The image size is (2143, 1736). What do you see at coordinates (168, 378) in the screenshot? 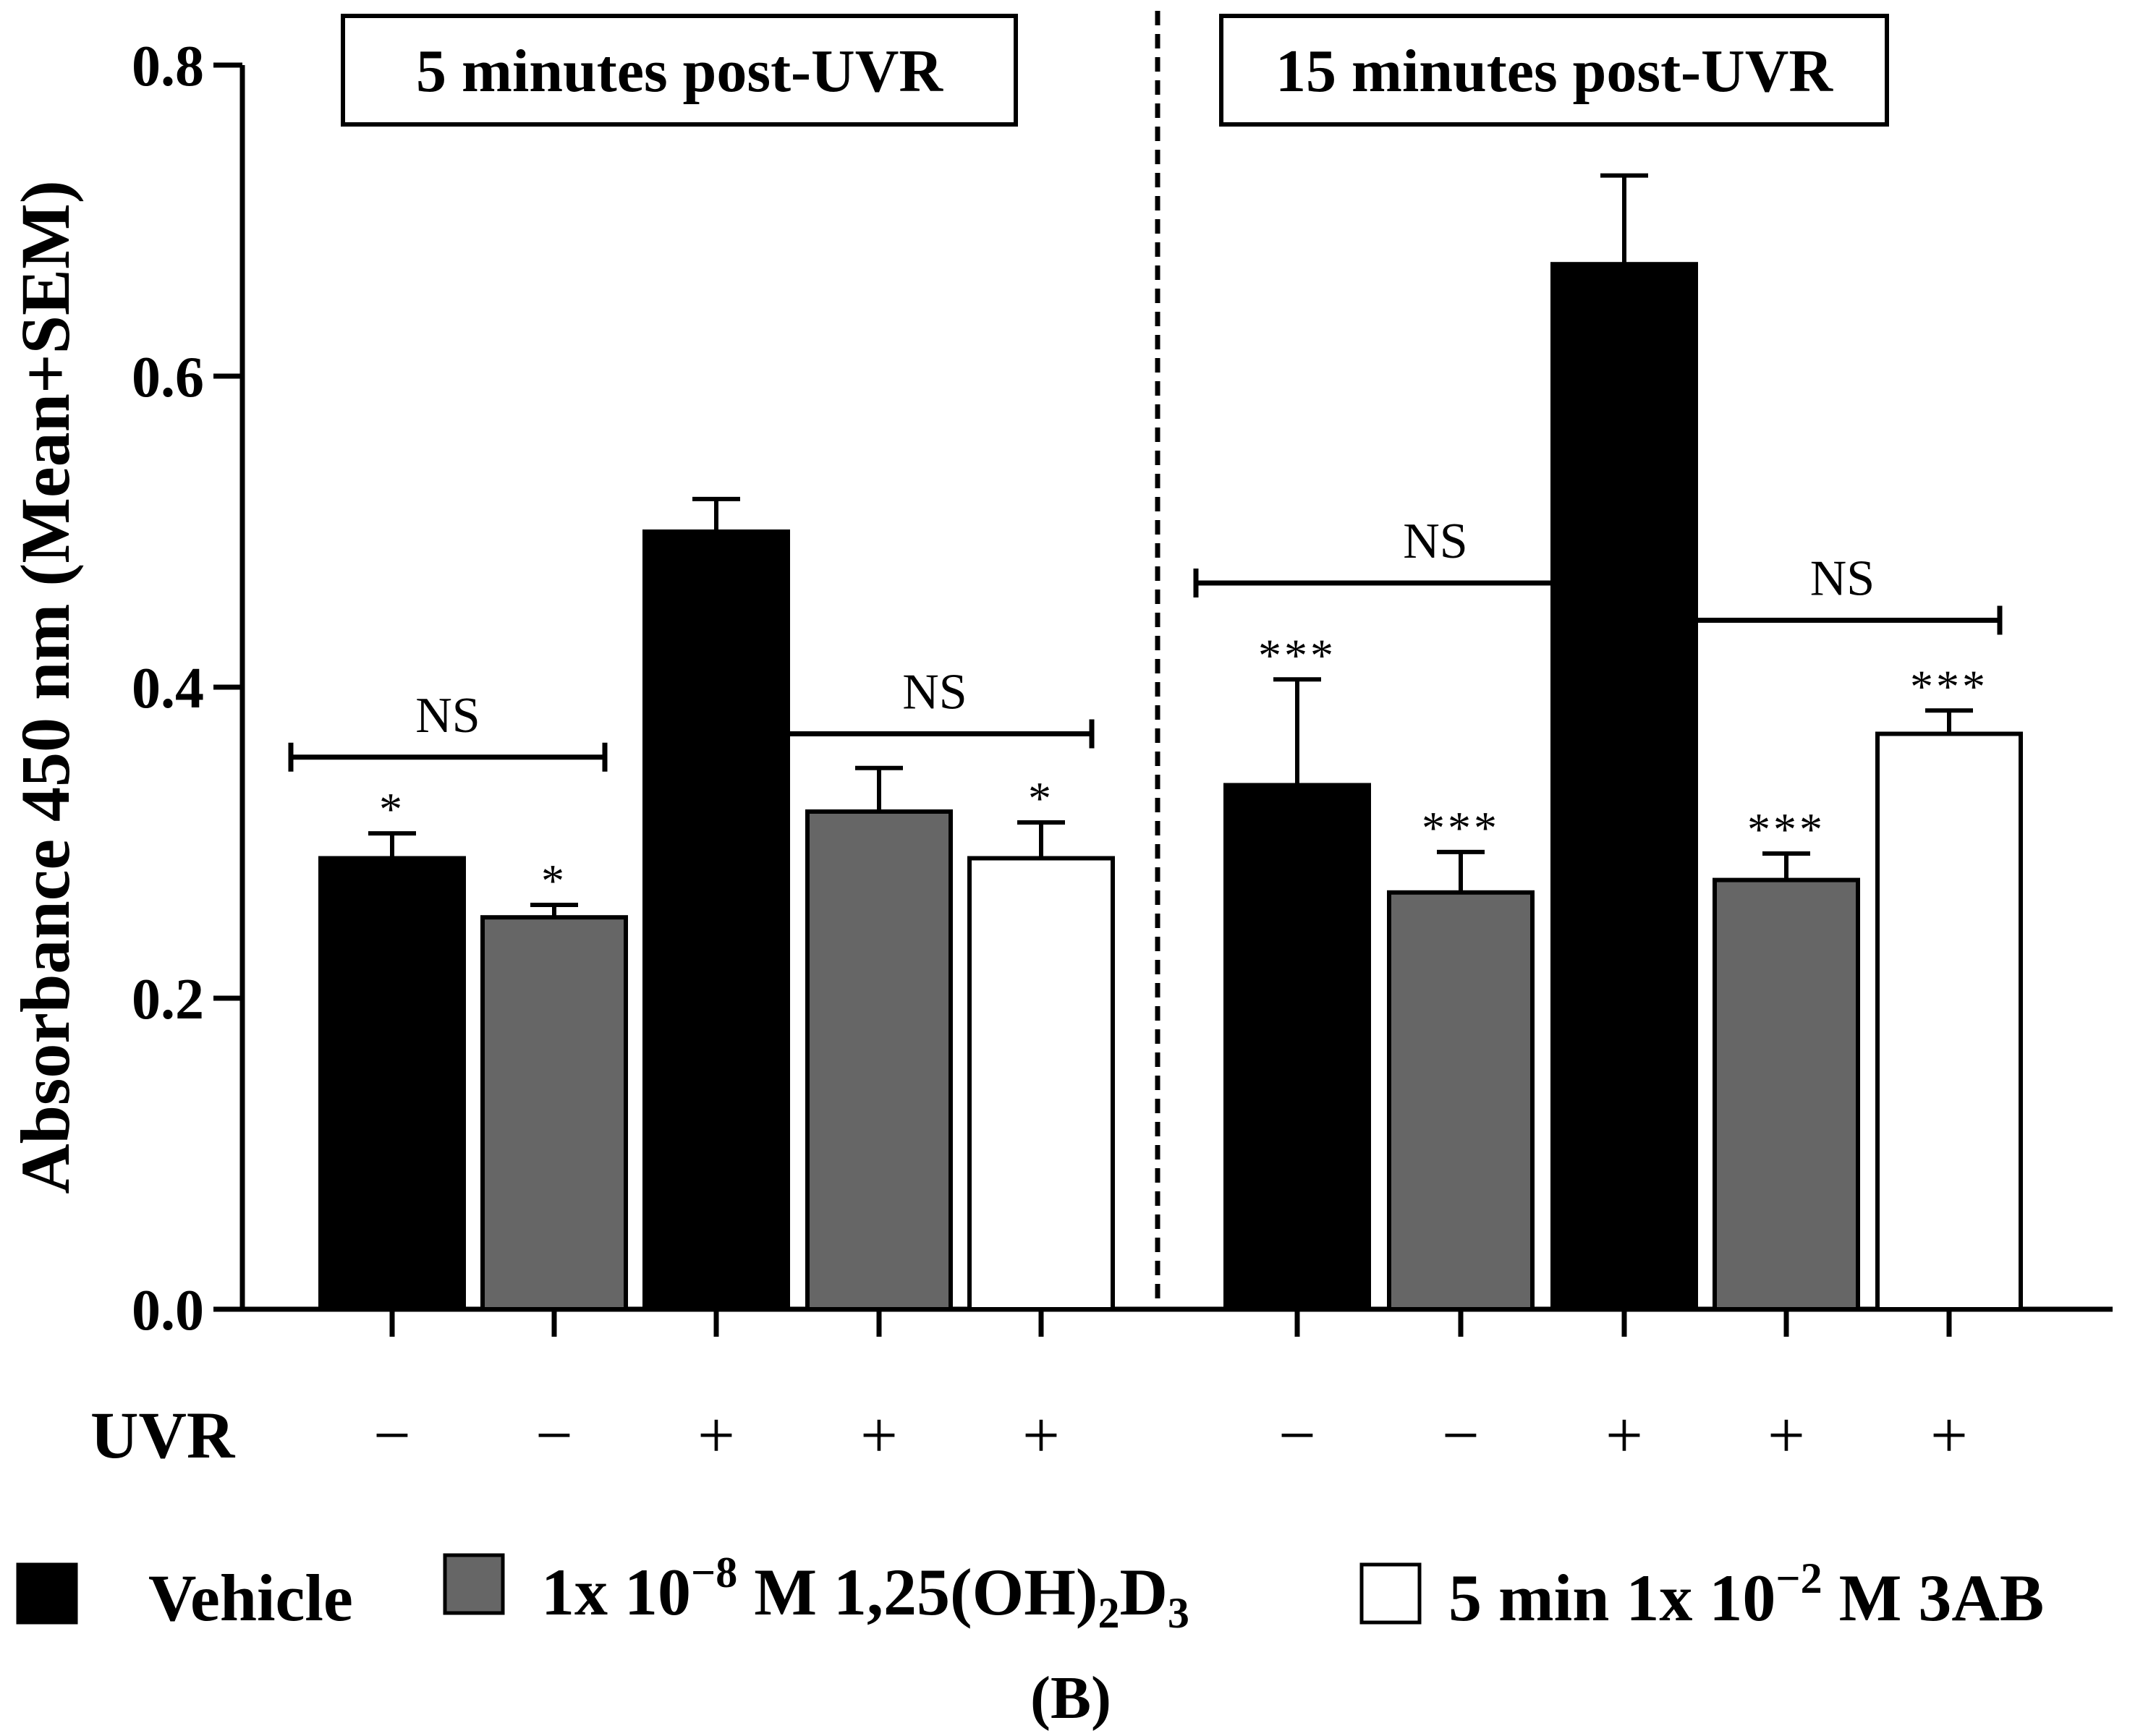
I see `y-tick-label: 0.6` at bounding box center [168, 378].